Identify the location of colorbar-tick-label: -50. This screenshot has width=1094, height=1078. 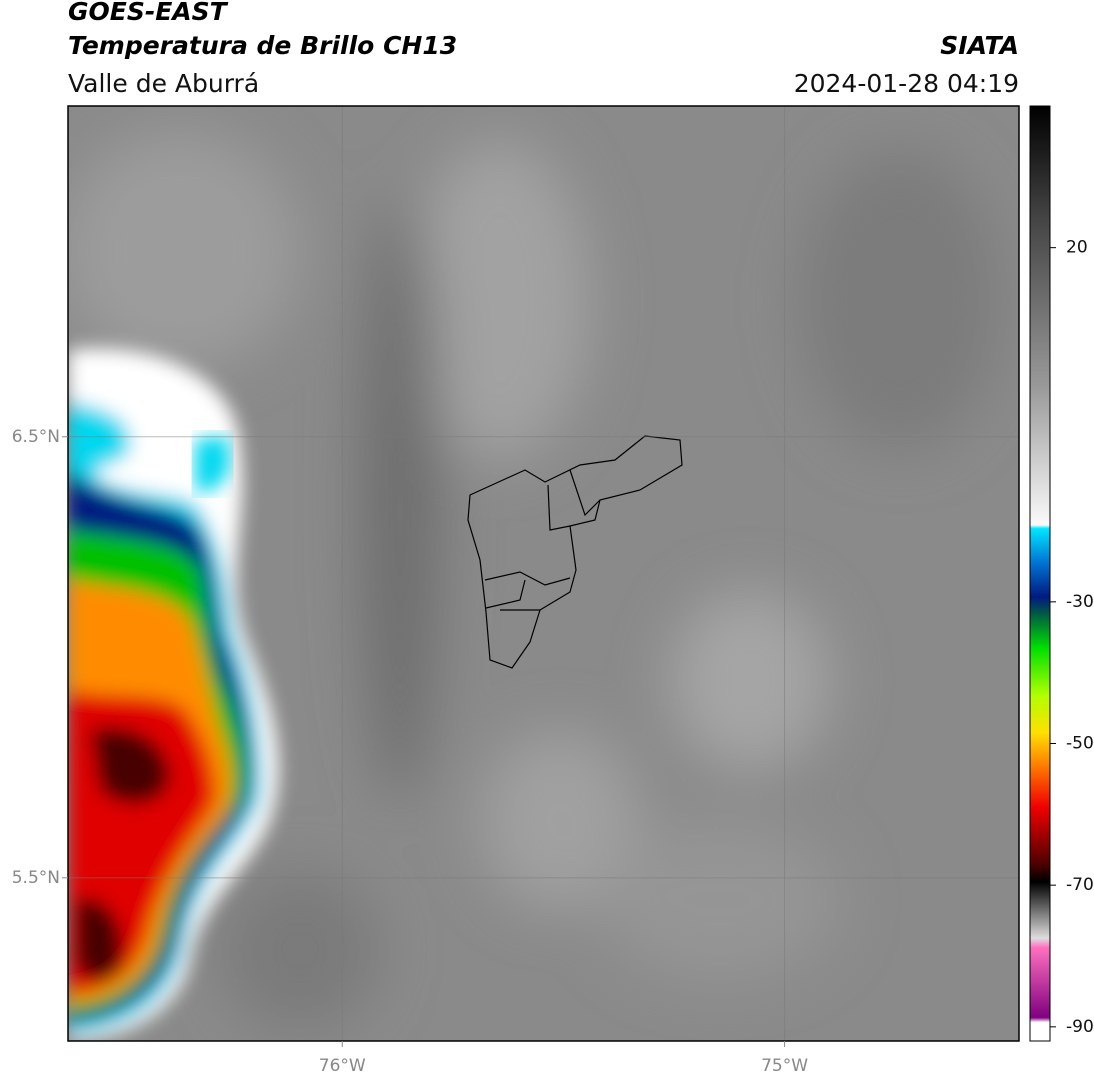
(1080, 744).